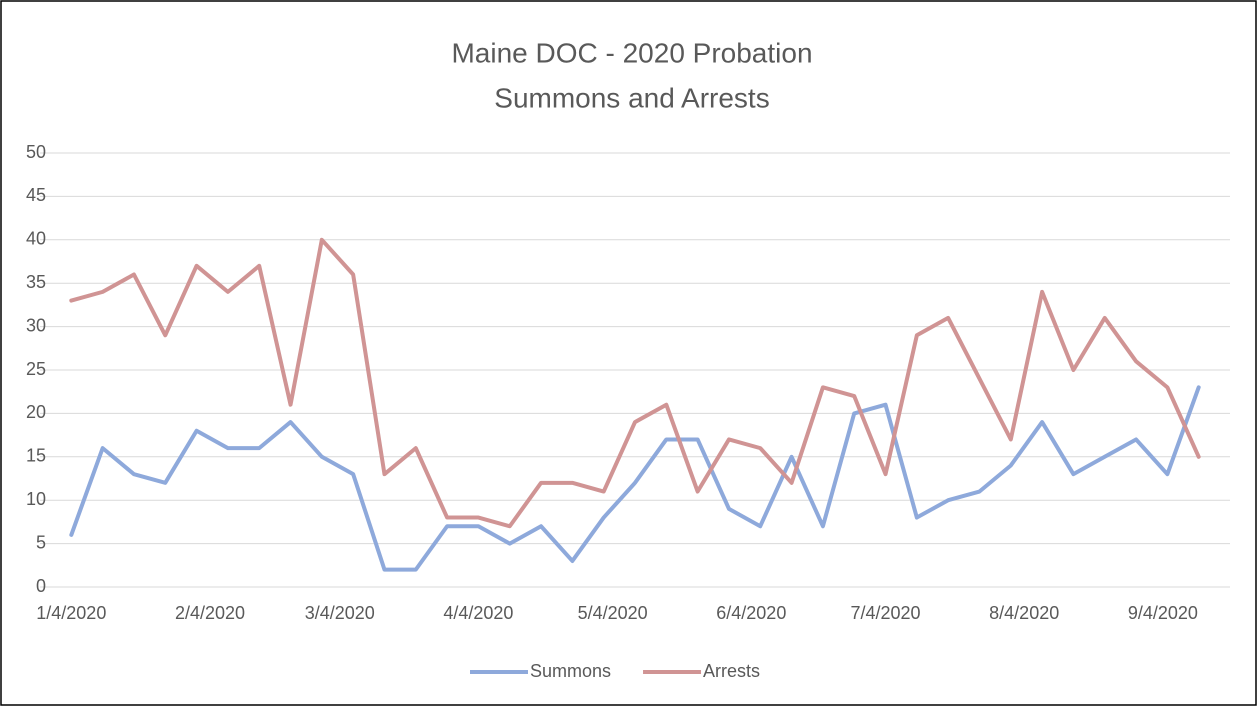 The width and height of the screenshot is (1258, 707). What do you see at coordinates (731, 671) in the screenshot?
I see `legend-label: Arrests` at bounding box center [731, 671].